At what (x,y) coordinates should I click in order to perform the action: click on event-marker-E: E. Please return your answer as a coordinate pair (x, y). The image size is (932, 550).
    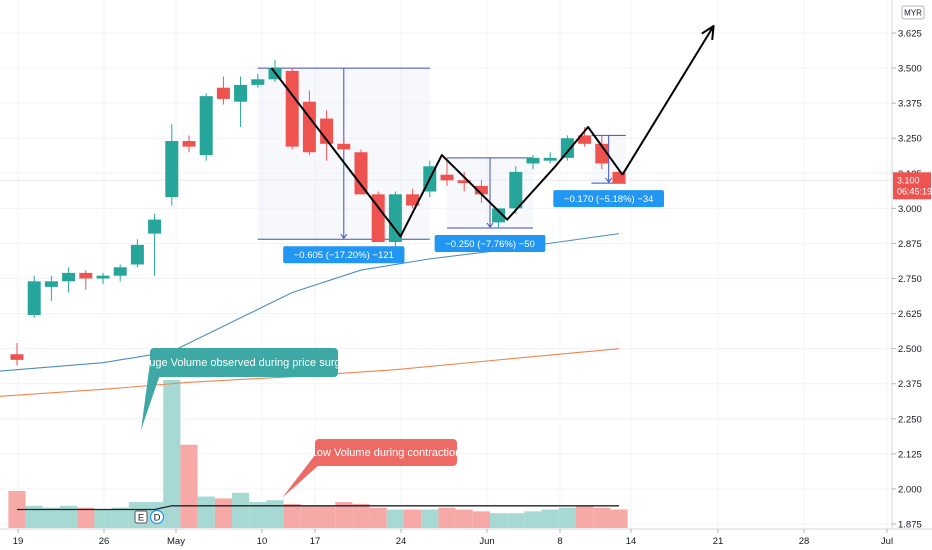
    Looking at the image, I should click on (141, 517).